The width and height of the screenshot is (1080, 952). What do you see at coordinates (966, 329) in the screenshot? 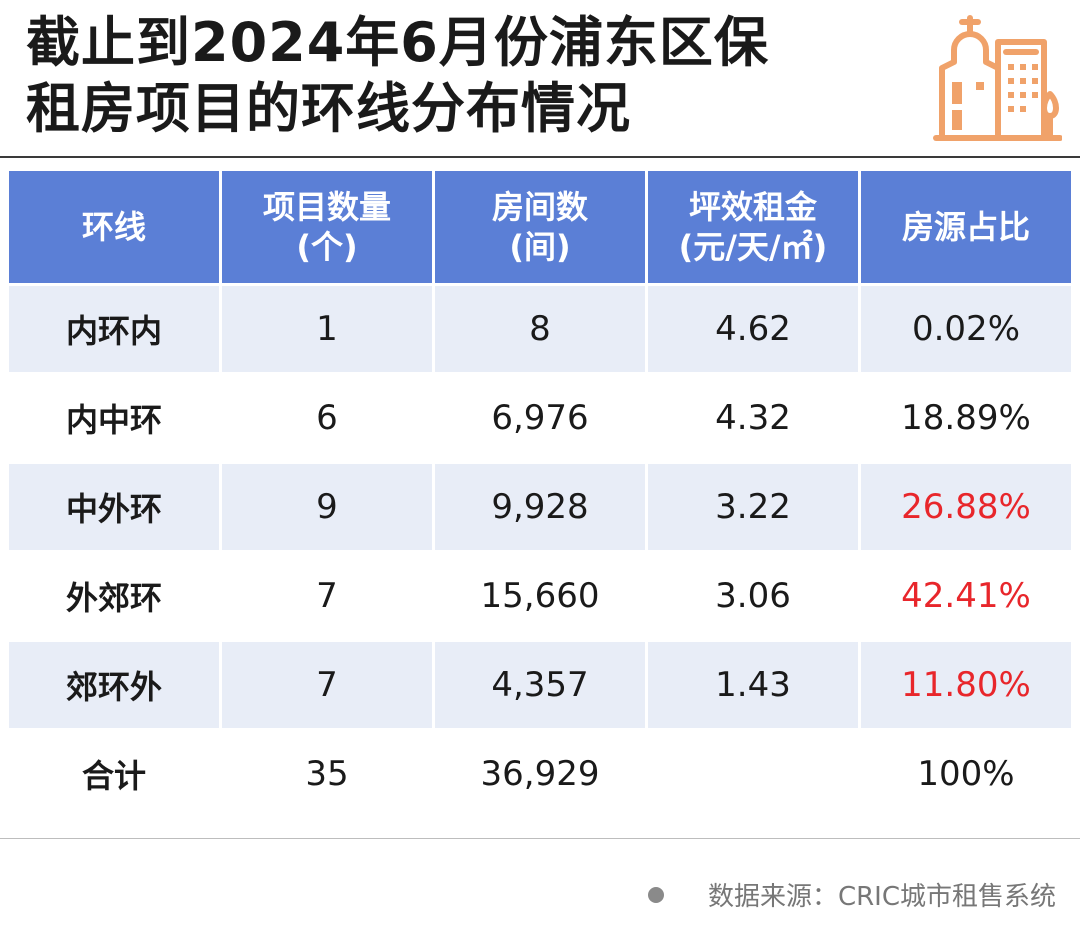
I see `cell-share: 0.02%` at bounding box center [966, 329].